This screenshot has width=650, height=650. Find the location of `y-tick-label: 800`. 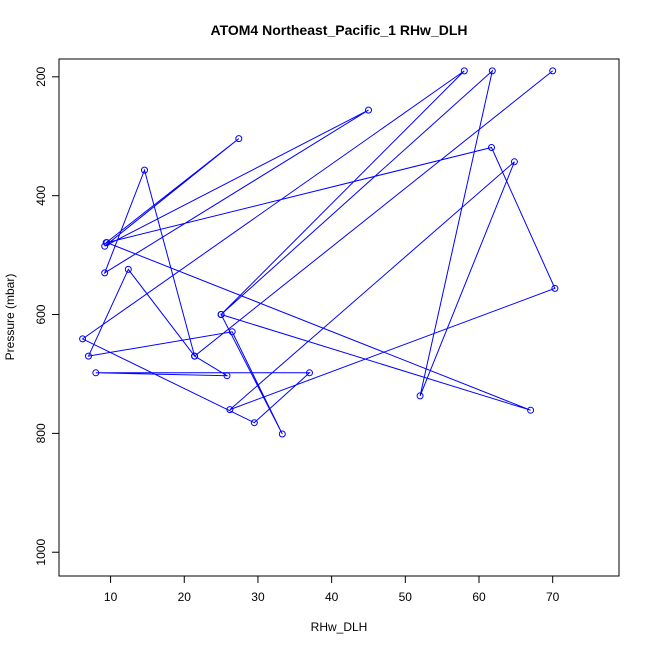

y-tick-label: 800 is located at coordinates (41, 433).